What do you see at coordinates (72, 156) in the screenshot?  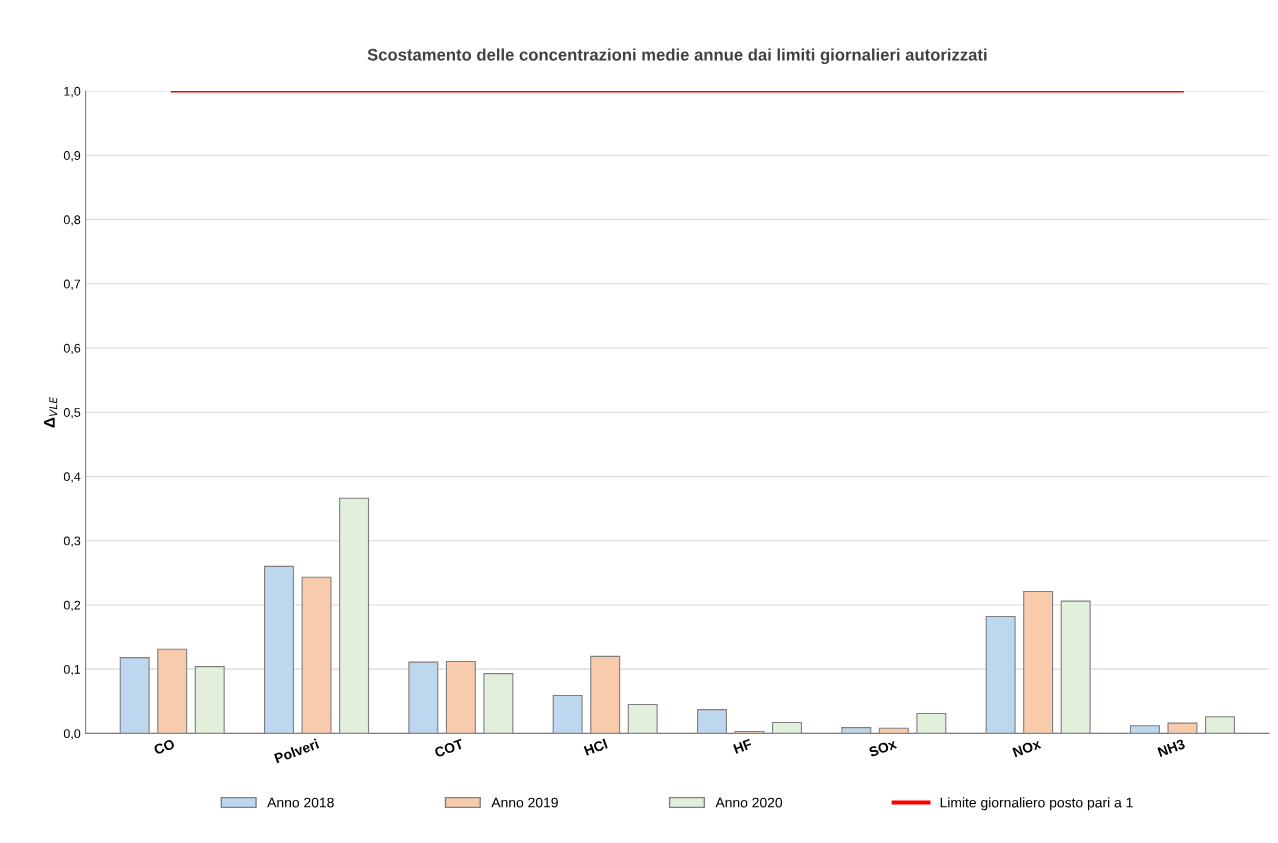 I see `y-tick-label: 0,9` at bounding box center [72, 156].